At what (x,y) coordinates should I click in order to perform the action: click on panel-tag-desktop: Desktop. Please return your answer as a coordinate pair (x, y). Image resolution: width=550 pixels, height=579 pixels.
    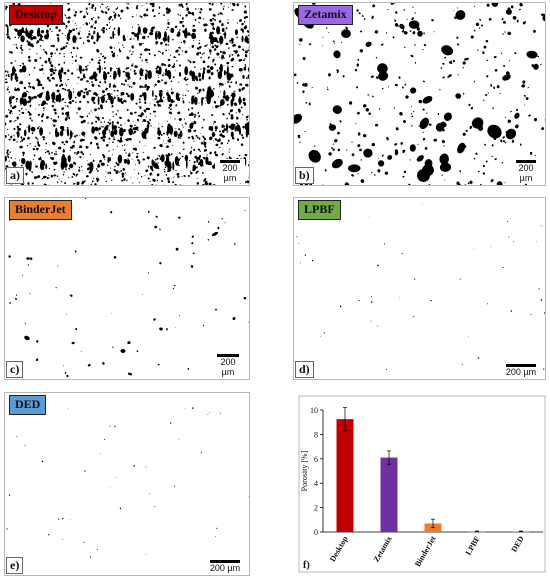
    Looking at the image, I should click on (36, 15).